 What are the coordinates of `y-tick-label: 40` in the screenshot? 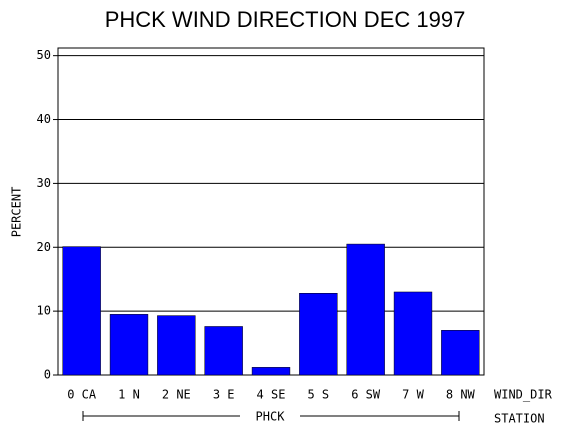 It's located at (44, 119).